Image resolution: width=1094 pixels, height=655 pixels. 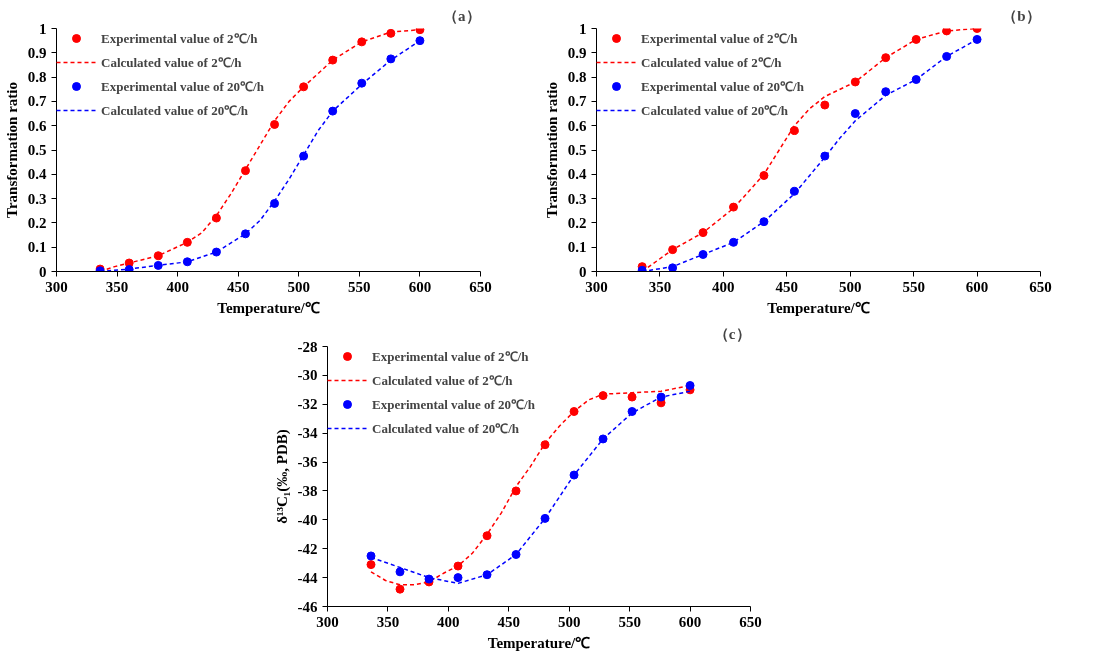 I want to click on text: （c）, so click(x=732, y=333).